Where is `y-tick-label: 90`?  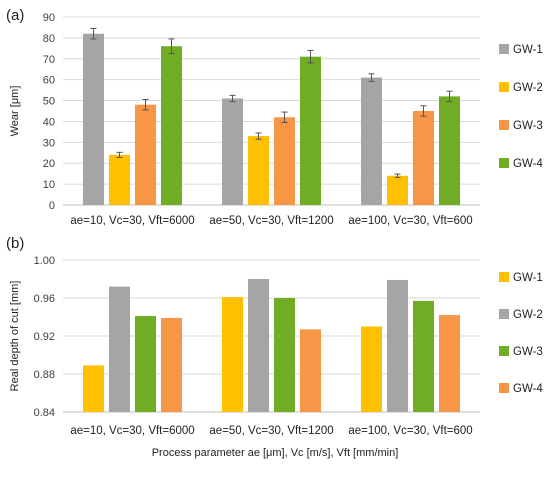
y-tick-label: 90 is located at coordinates (49, 18).